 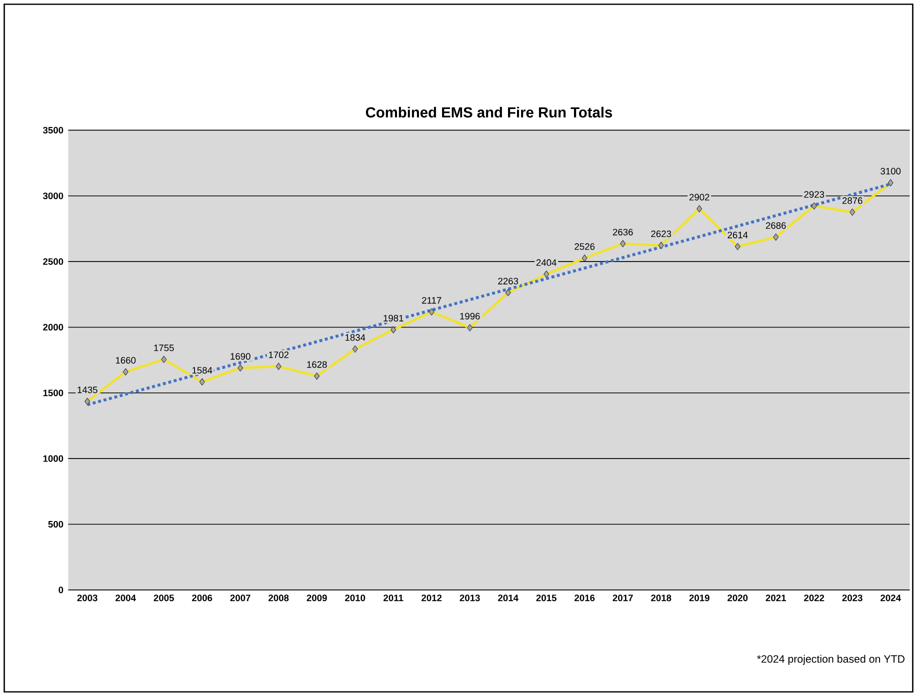 I want to click on x-tick-label: 2013, so click(x=470, y=598).